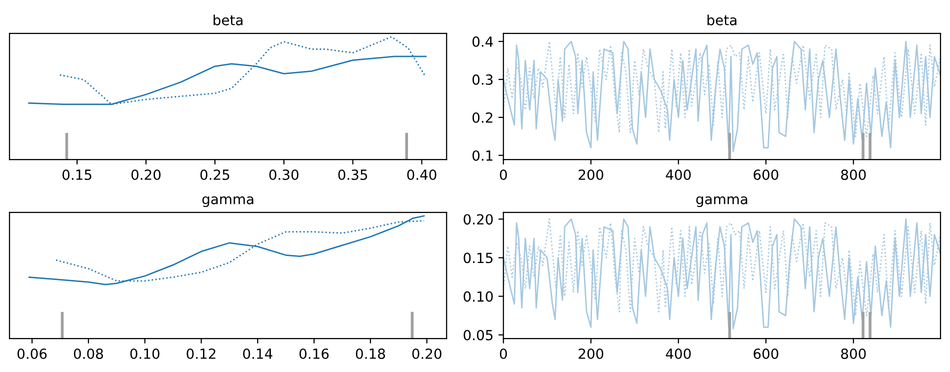  I want to click on x-tick-label: 0.40, so click(421, 174).